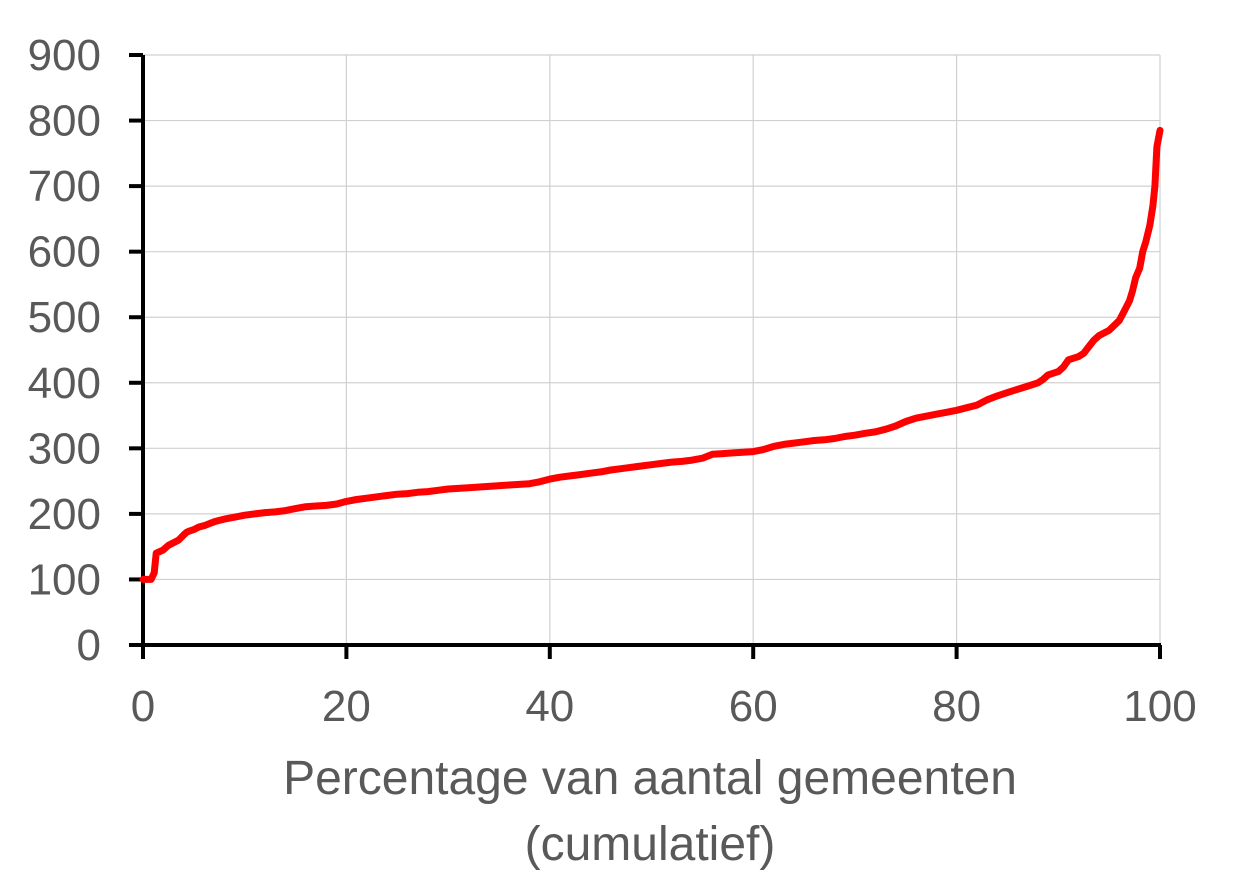  What do you see at coordinates (549, 706) in the screenshot?
I see `x-tick-label-2: 40` at bounding box center [549, 706].